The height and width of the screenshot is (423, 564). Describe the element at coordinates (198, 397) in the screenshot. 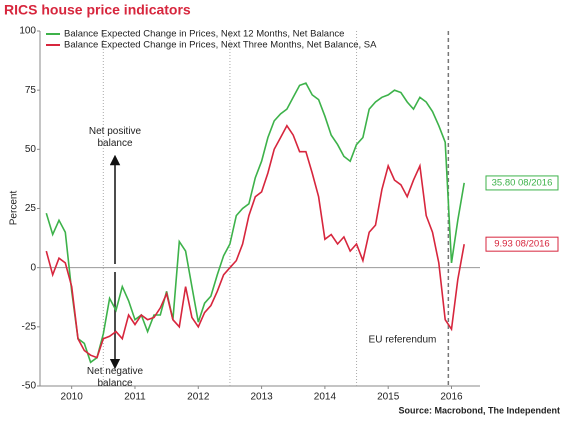

I see `x-tick-label: 2012` at that location.